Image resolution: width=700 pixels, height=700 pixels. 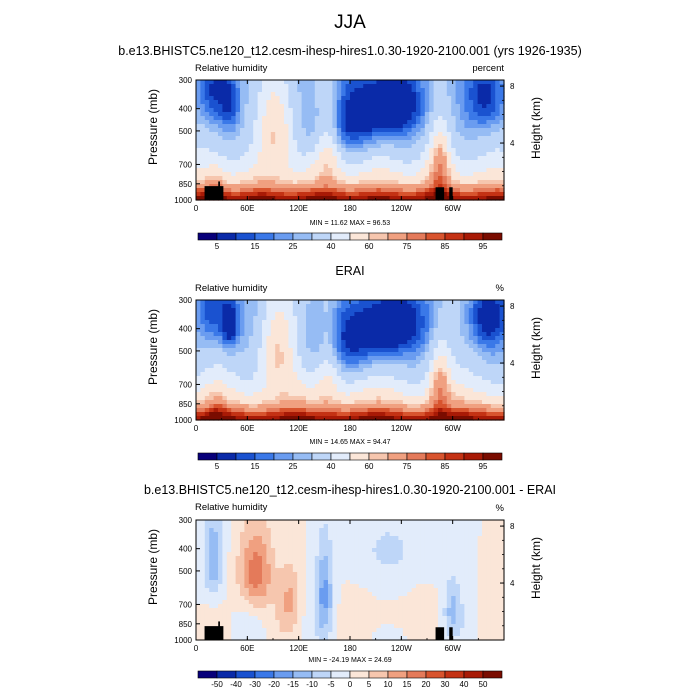 What do you see at coordinates (331, 246) in the screenshot?
I see `colorbar-label: 40` at bounding box center [331, 246].